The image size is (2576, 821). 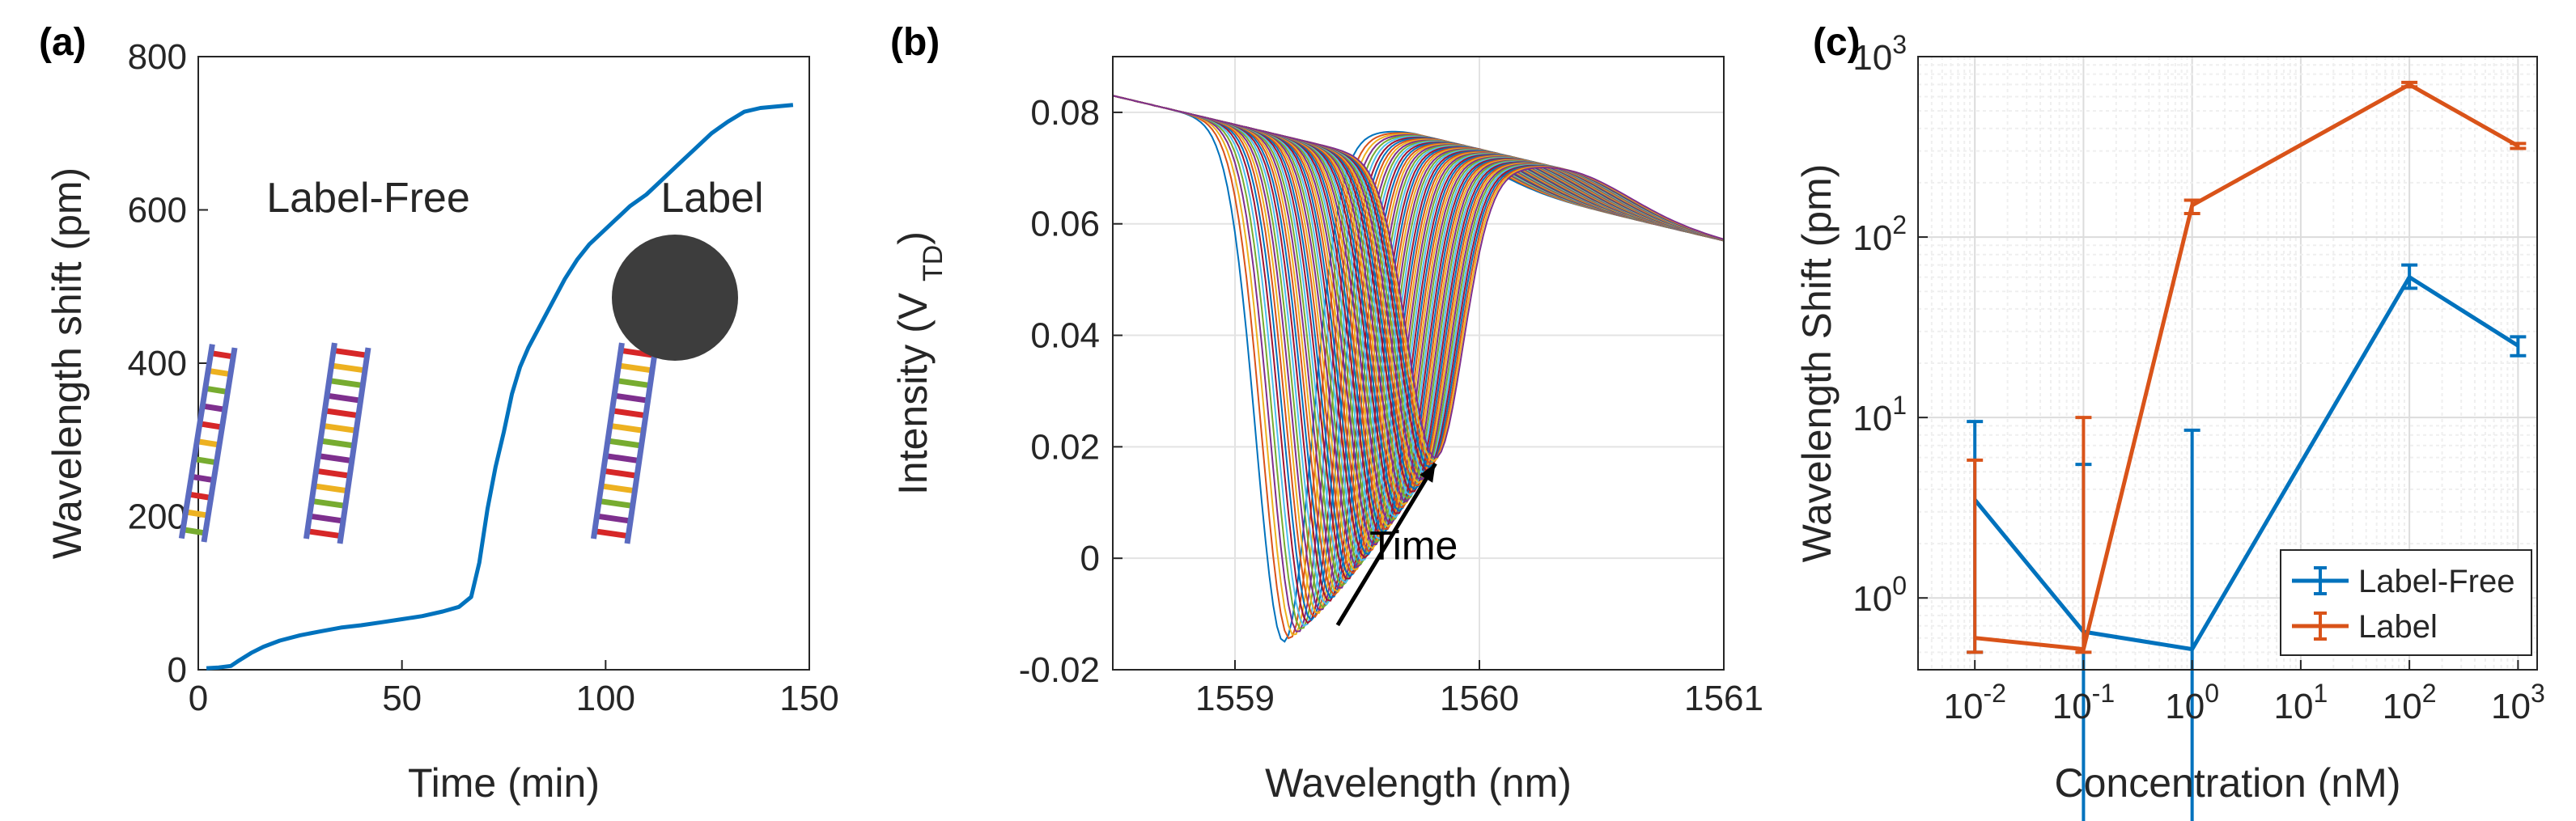 What do you see at coordinates (915, 42) in the screenshot?
I see `panel-label: (b)` at bounding box center [915, 42].